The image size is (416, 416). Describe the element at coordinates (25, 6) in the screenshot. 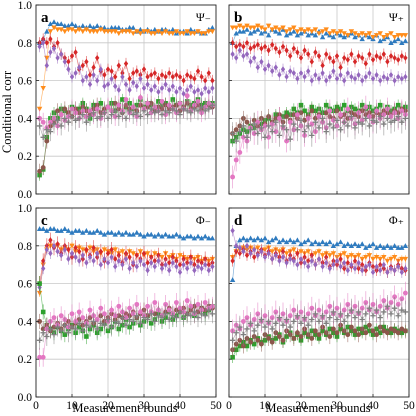

I see `y-tick-label: 1.0` at that location.